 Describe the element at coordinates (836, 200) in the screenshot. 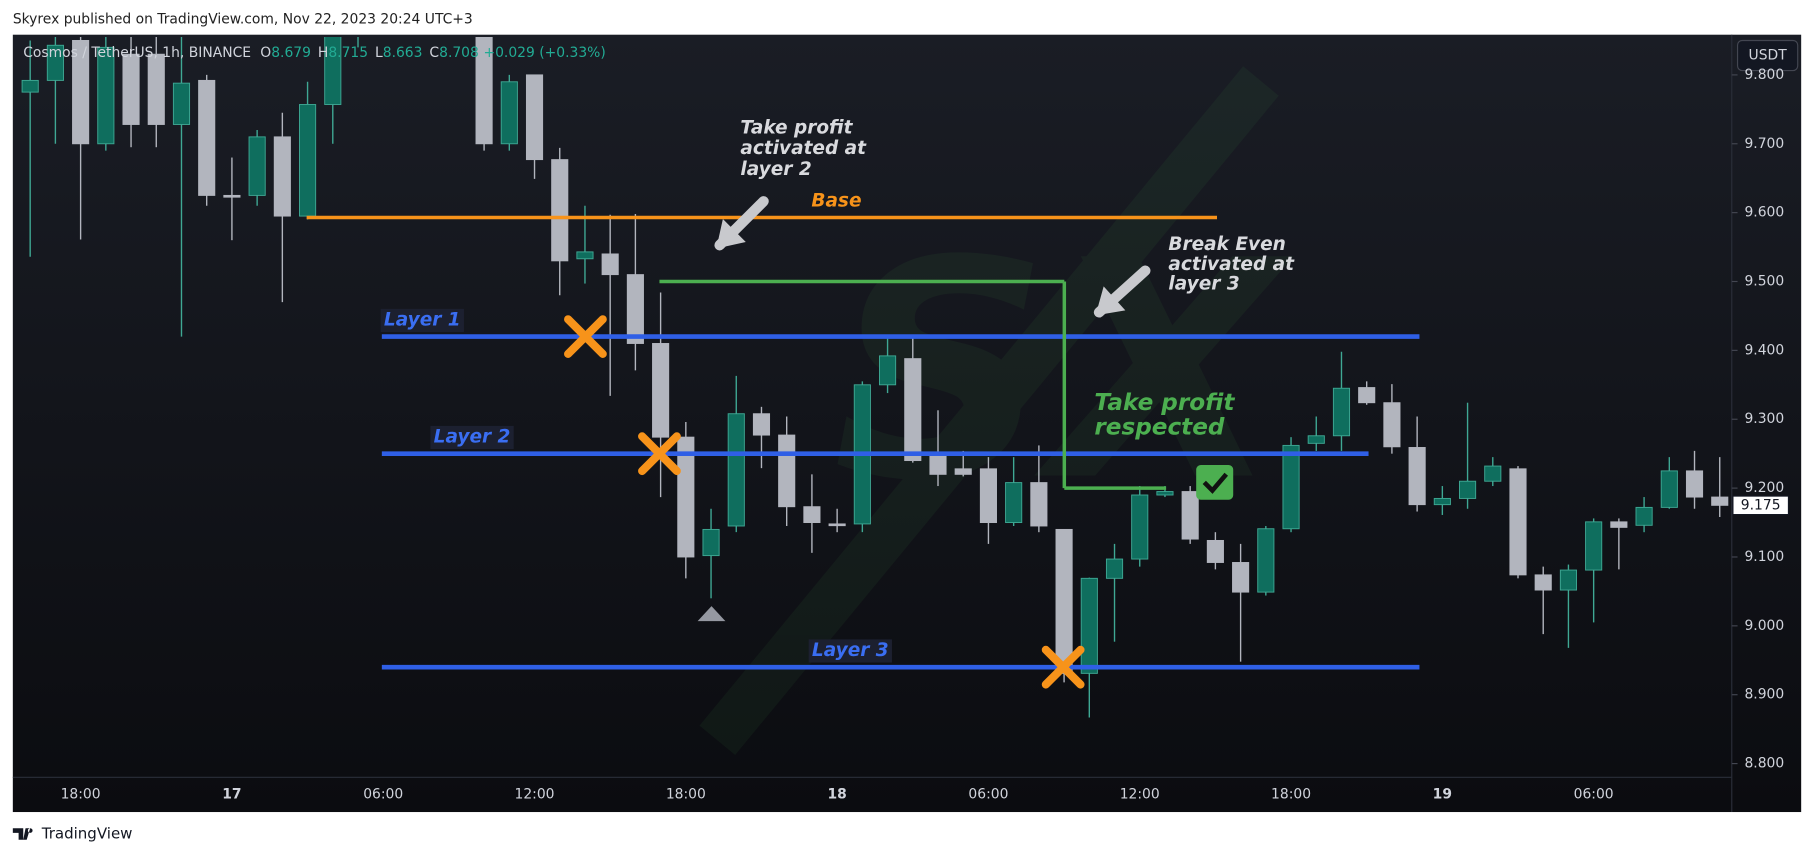

I see `level-label: Base` at that location.